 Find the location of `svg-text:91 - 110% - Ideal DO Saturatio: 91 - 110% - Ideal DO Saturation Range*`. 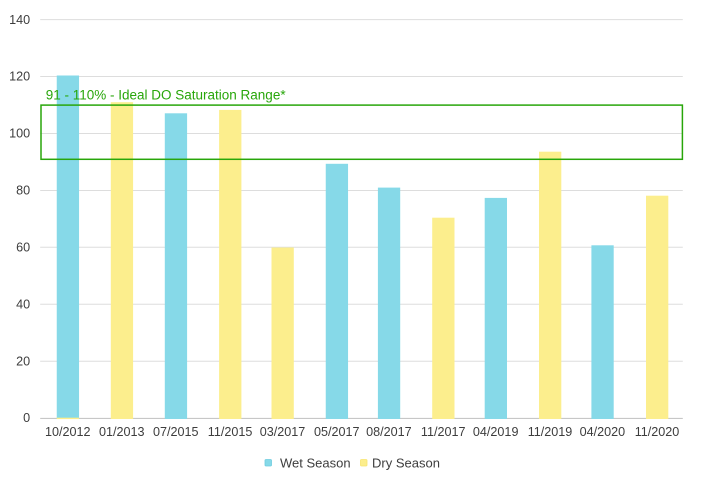

svg-text:91 - 110% - Ideal DO Saturatio: 91 - 110% - Ideal DO Saturation Range* is located at coordinates (166, 94).